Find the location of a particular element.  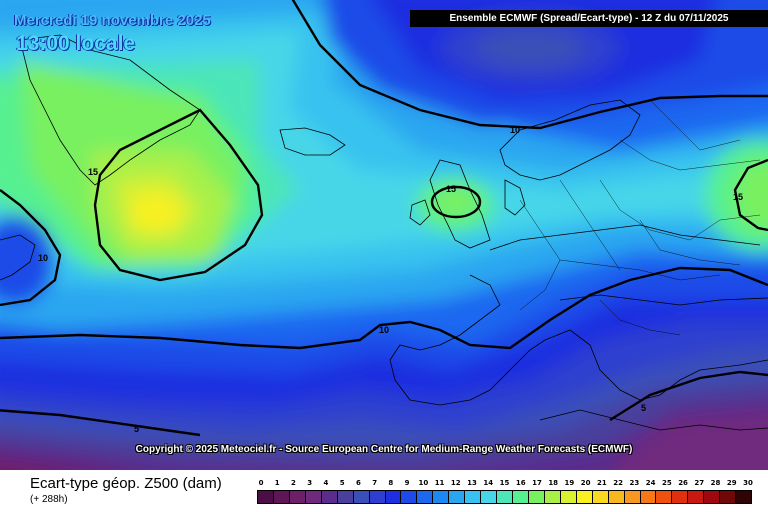

scale-tick-label: 20 is located at coordinates (585, 483).